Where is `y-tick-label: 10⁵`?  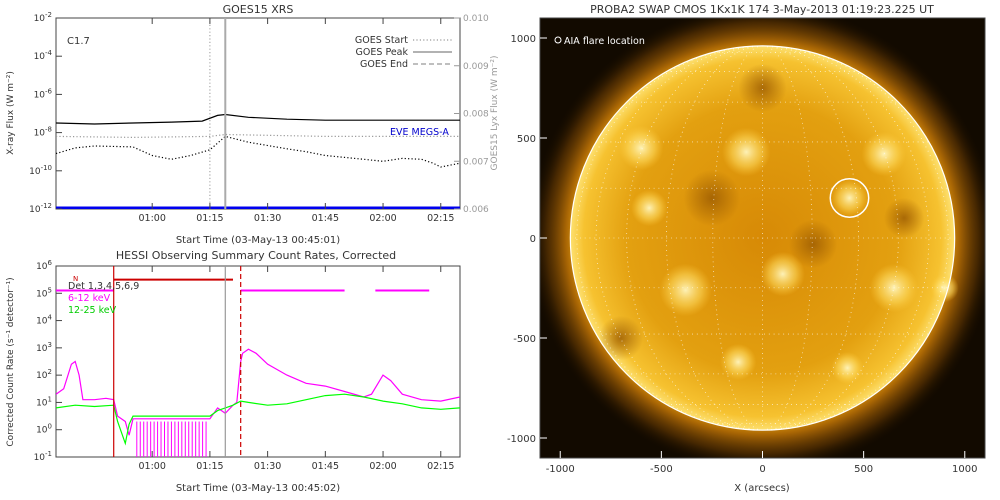
y-tick-label: 10⁵ is located at coordinates (44, 292).